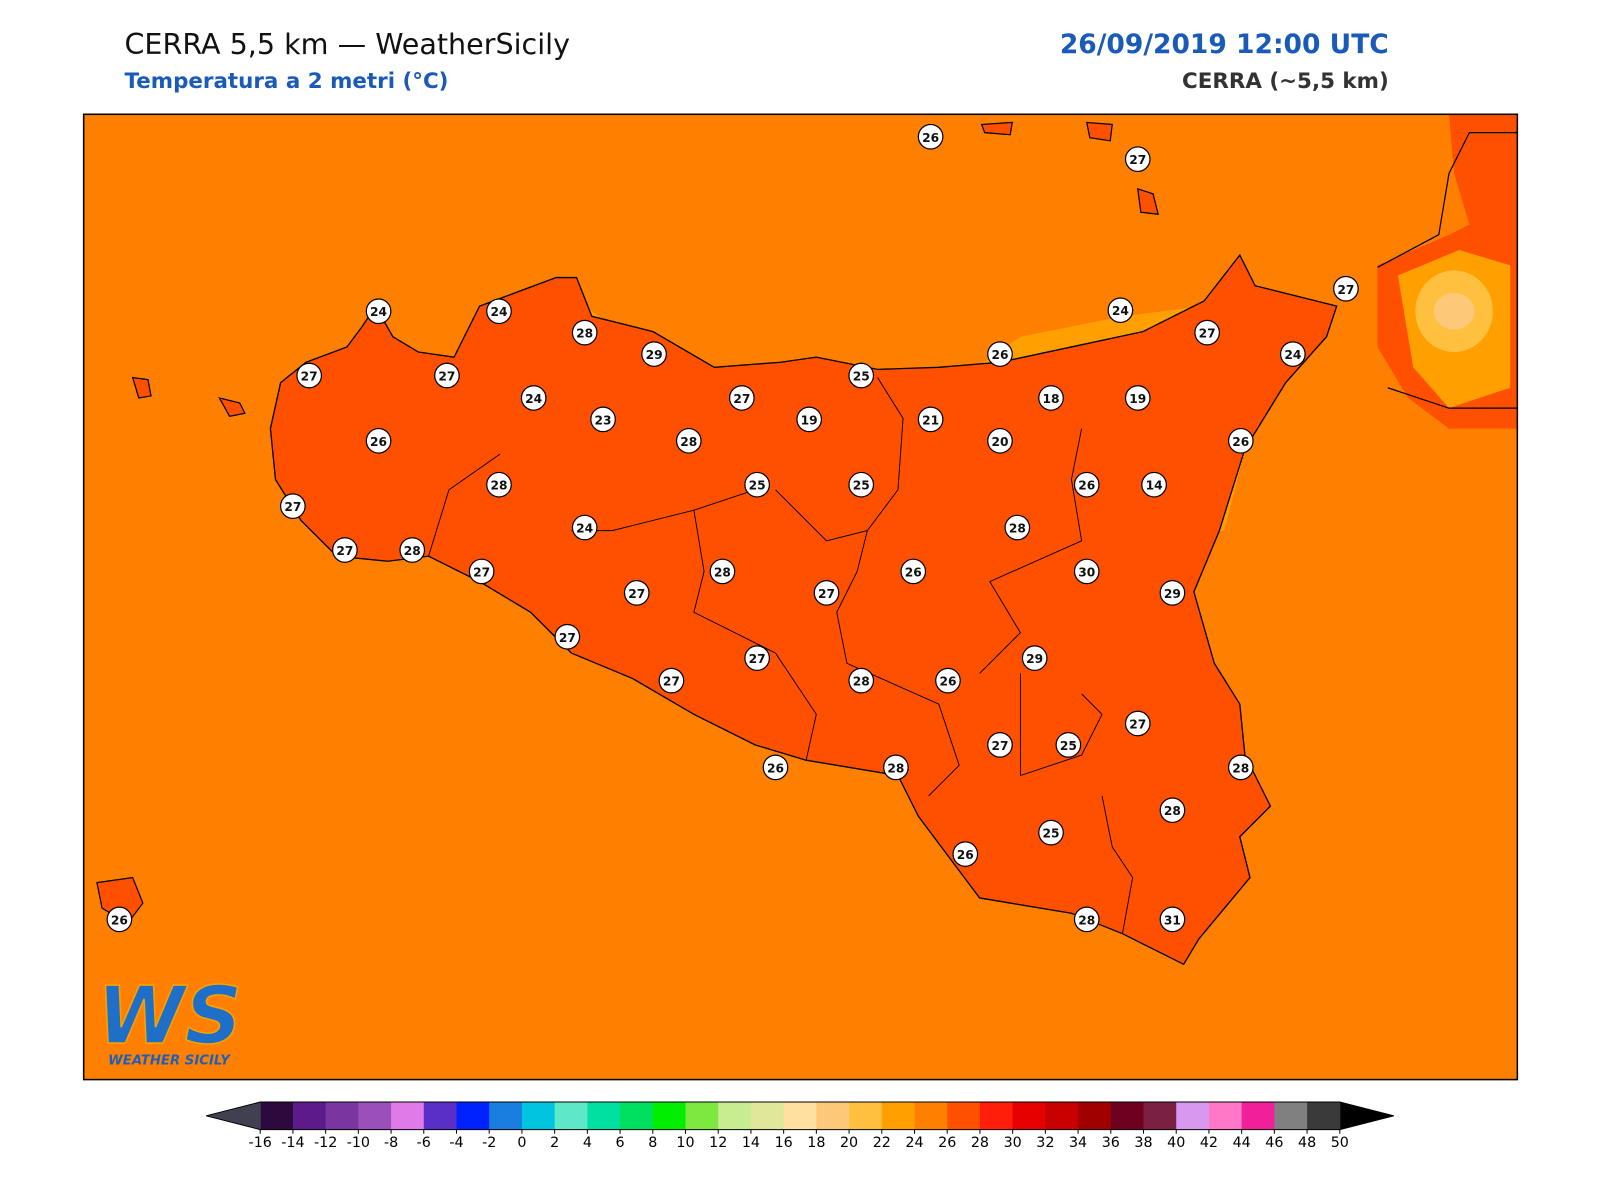 The height and width of the screenshot is (1200, 1600). I want to click on station-value: 14, so click(1154, 486).